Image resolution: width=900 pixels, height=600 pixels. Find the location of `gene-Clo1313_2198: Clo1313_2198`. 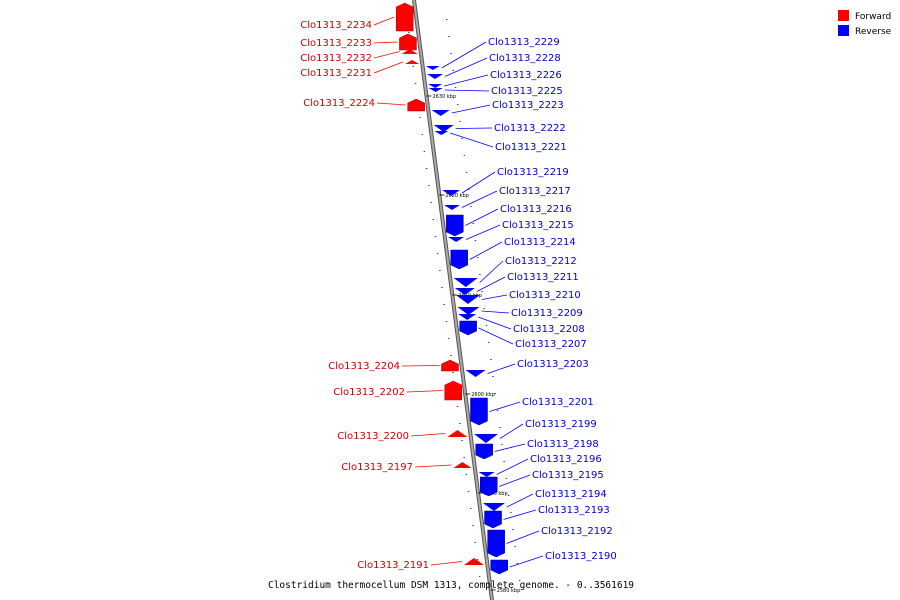

gene-Clo1313_2198: Clo1313_2198 is located at coordinates (537, 449).